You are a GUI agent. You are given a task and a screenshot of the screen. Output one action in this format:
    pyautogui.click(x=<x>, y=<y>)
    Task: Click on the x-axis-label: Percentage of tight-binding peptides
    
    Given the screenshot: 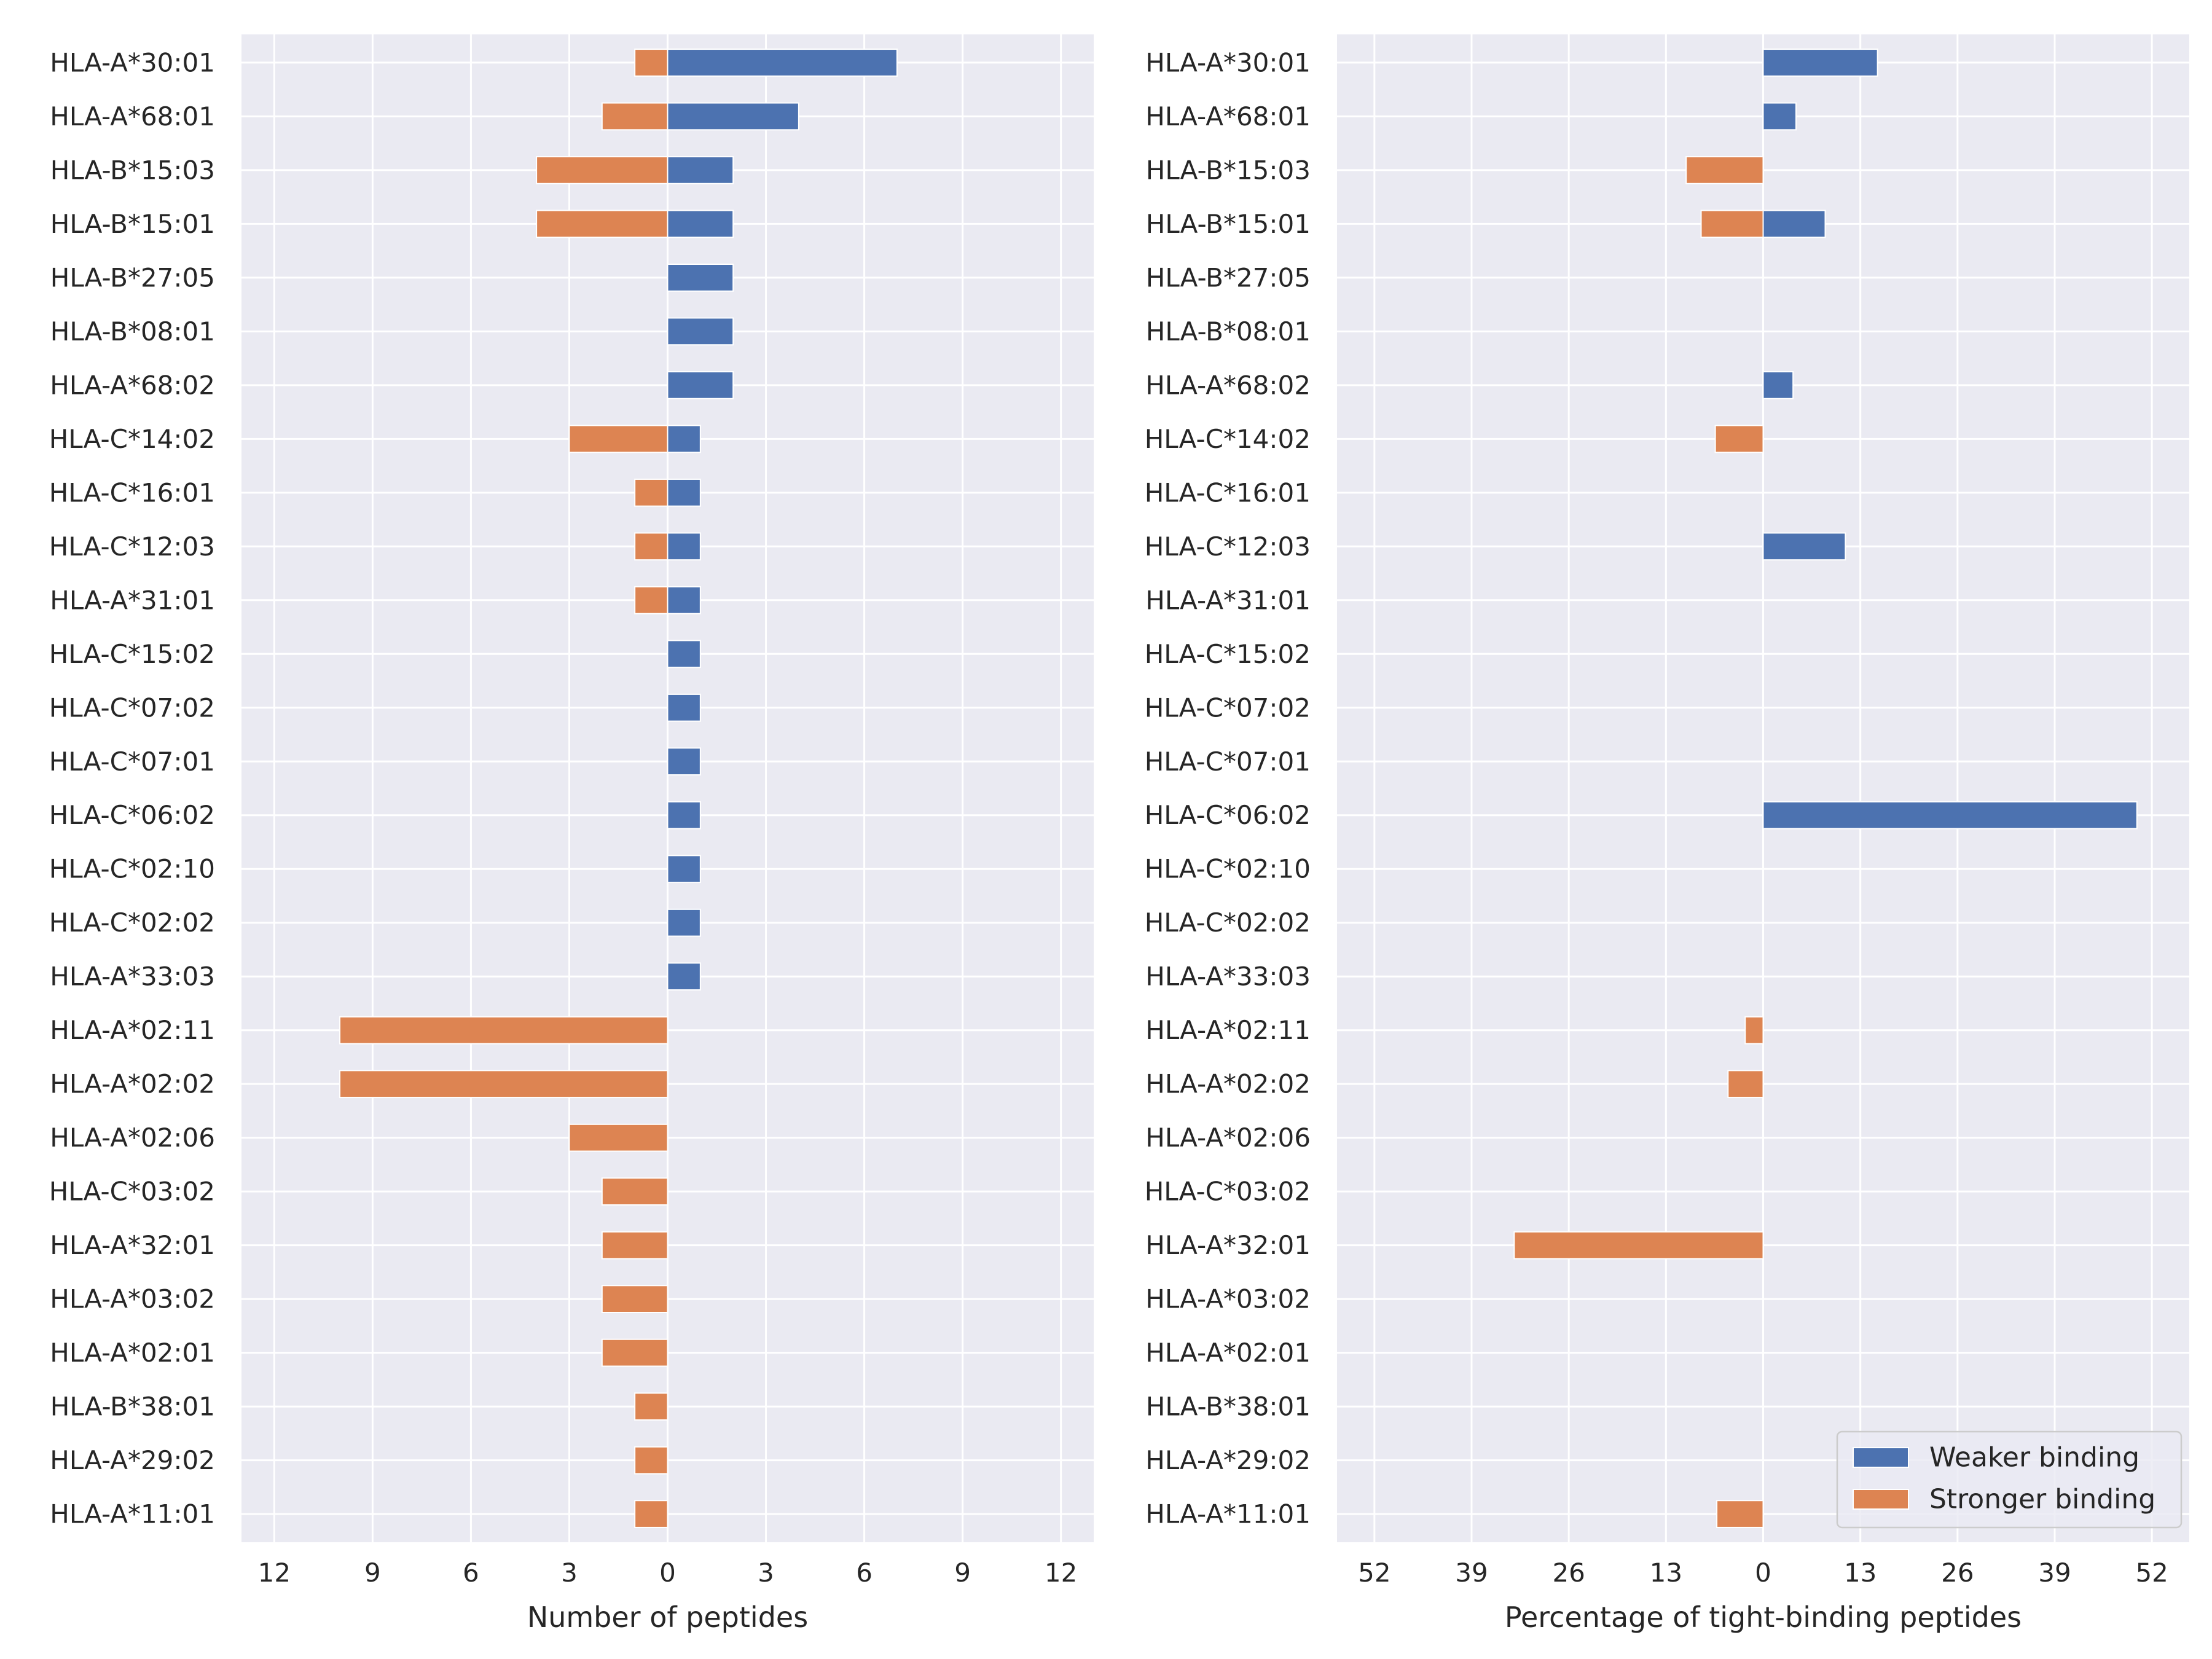 What is the action you would take?
    pyautogui.click(x=1763, y=1617)
    